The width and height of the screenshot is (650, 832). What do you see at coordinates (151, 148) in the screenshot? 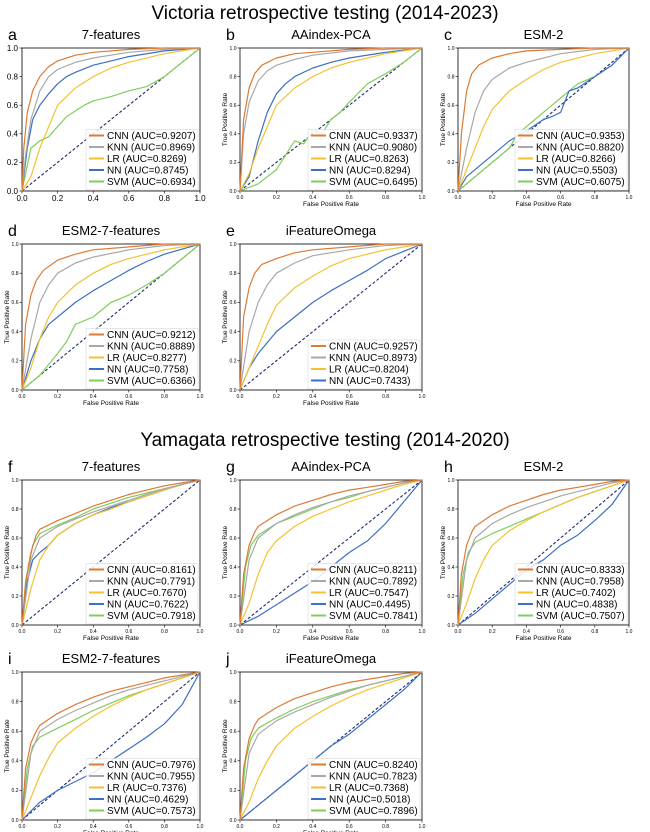
I see `legend-label-knn: KNN (AUC=0.8969)` at bounding box center [151, 148].